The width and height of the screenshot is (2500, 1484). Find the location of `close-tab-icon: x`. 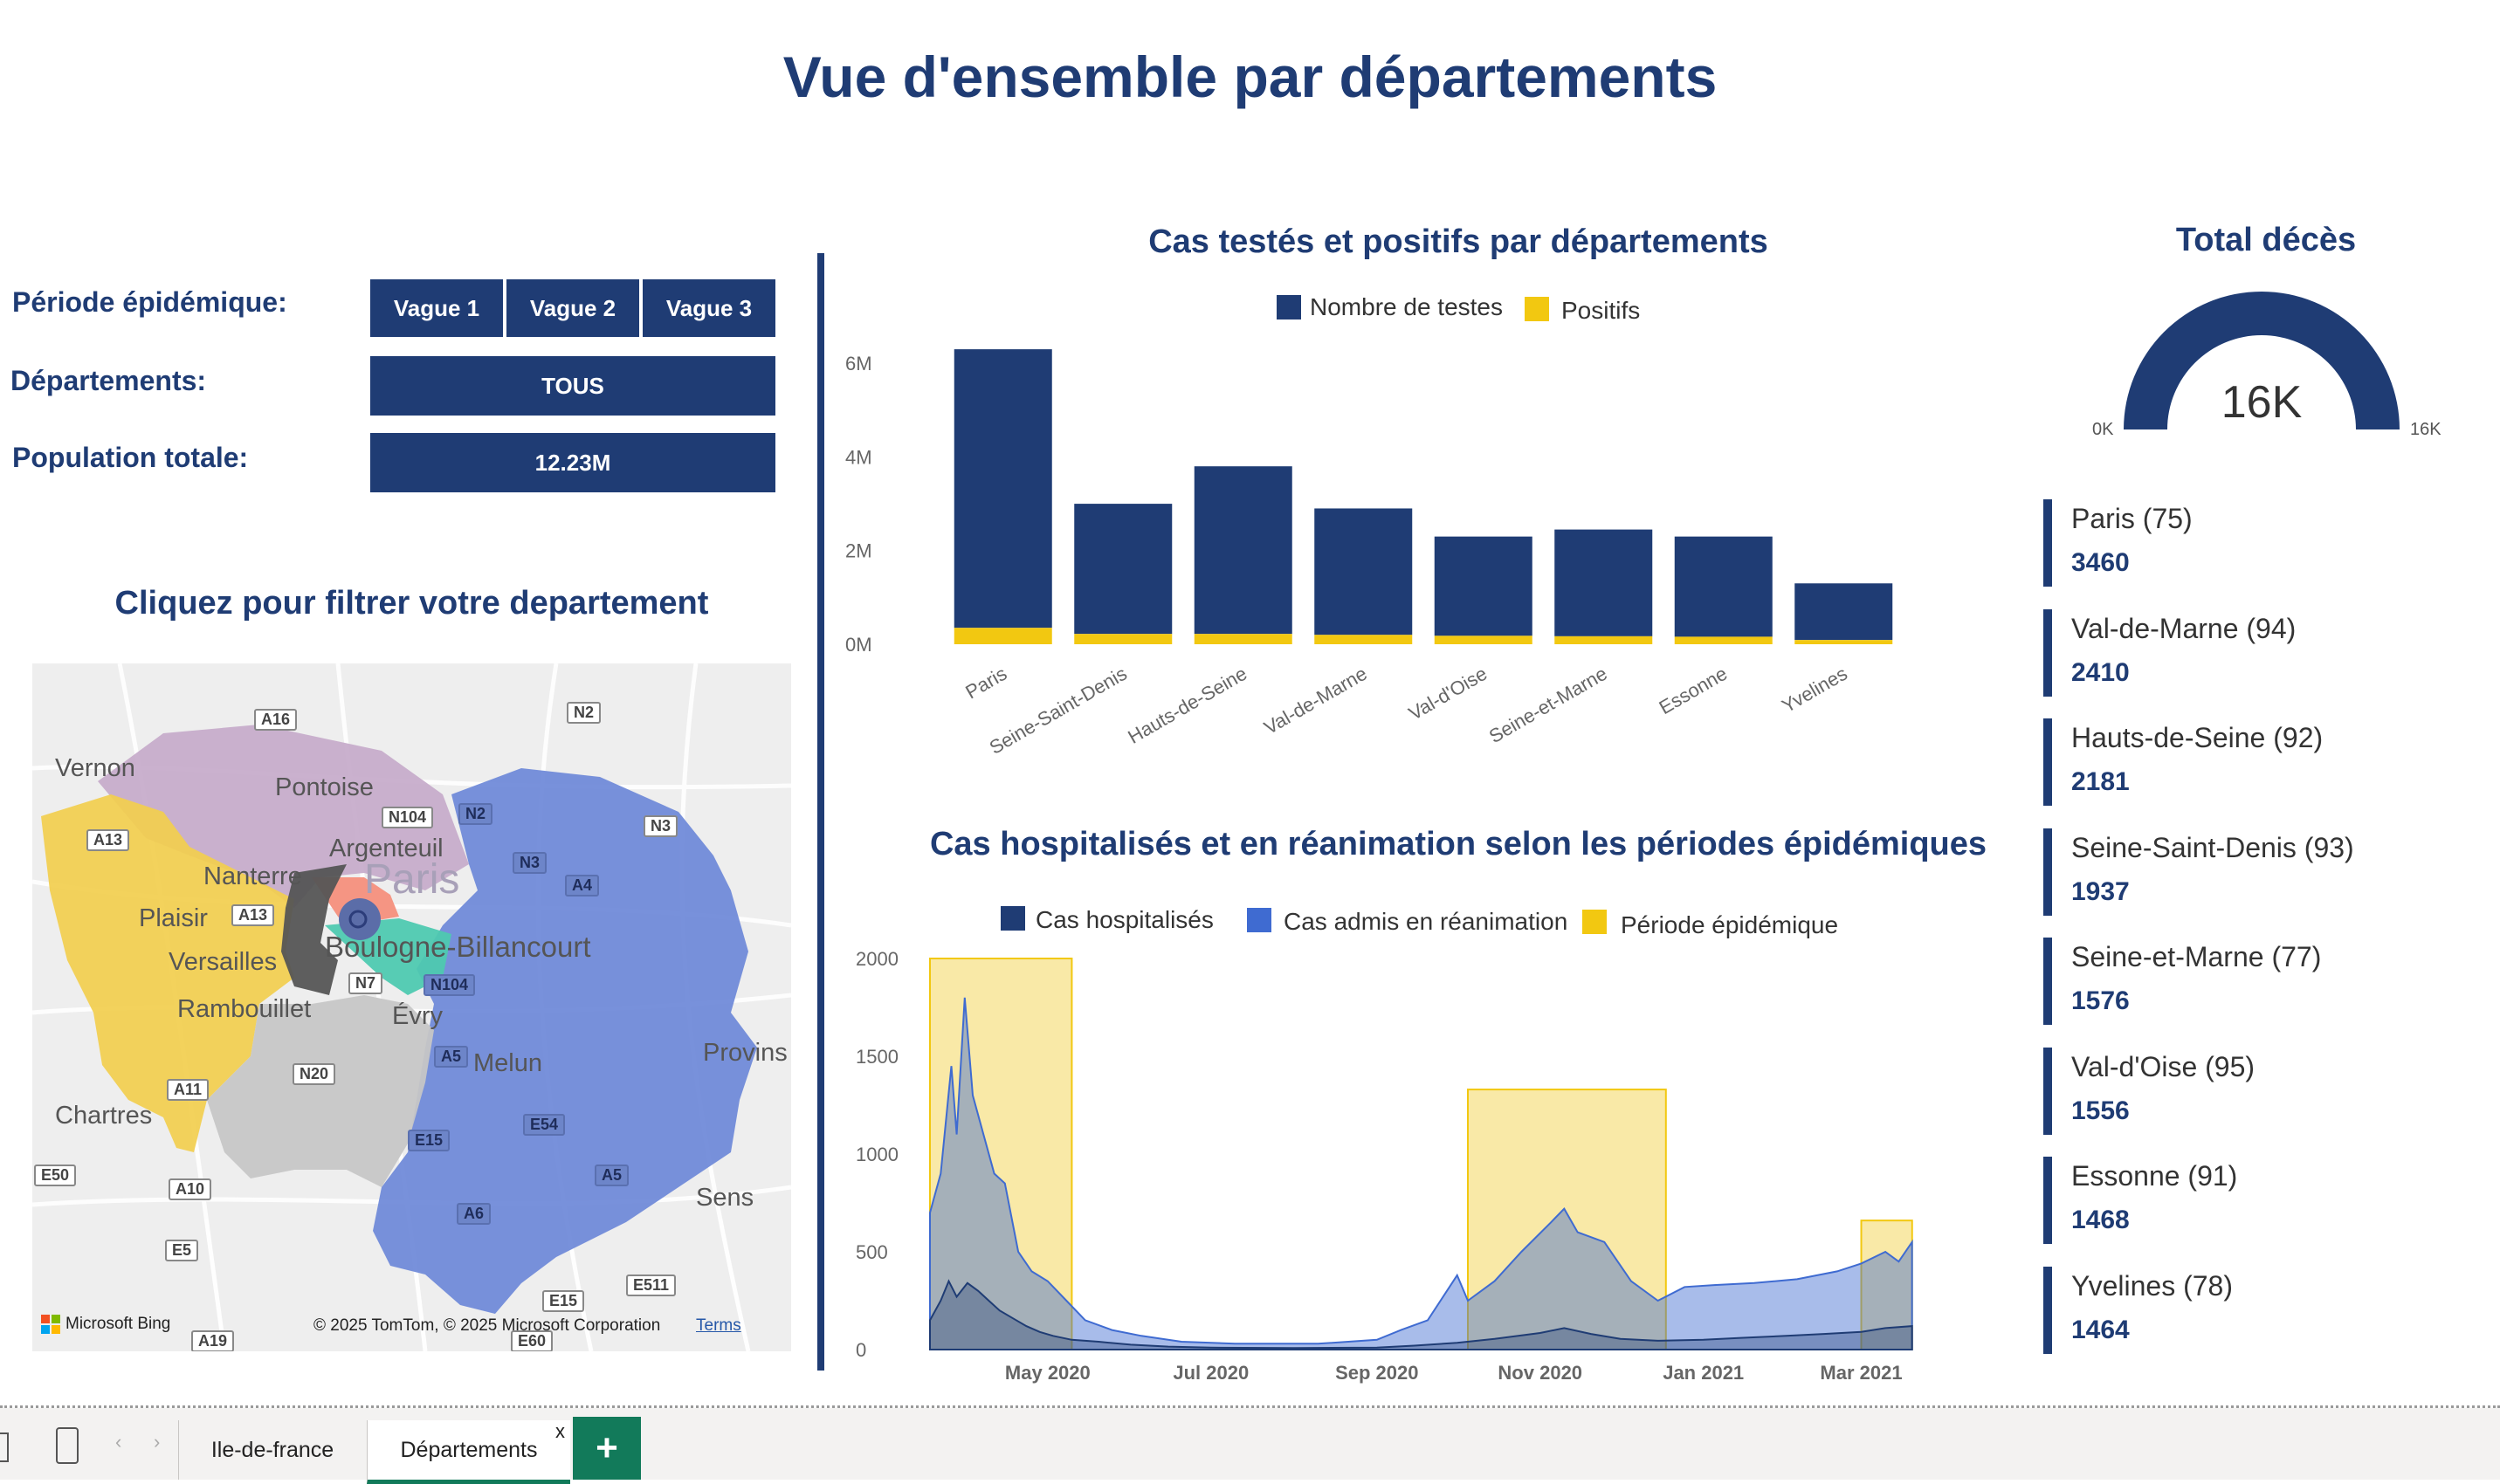

close-tab-icon: x is located at coordinates (560, 1431).